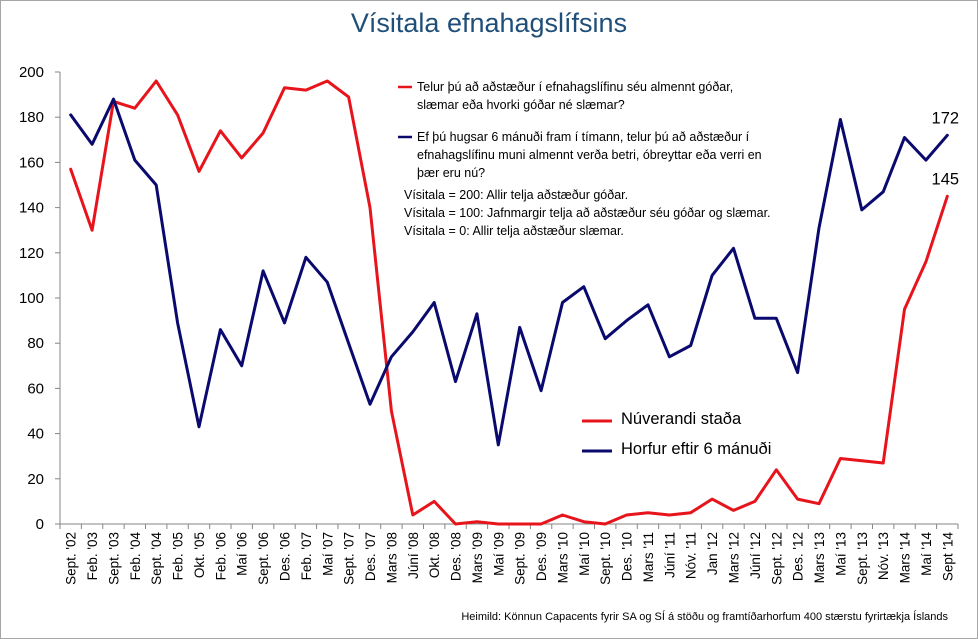 The image size is (978, 639). What do you see at coordinates (349, 558) in the screenshot?
I see `x-tick-label: Sept. '07` at bounding box center [349, 558].